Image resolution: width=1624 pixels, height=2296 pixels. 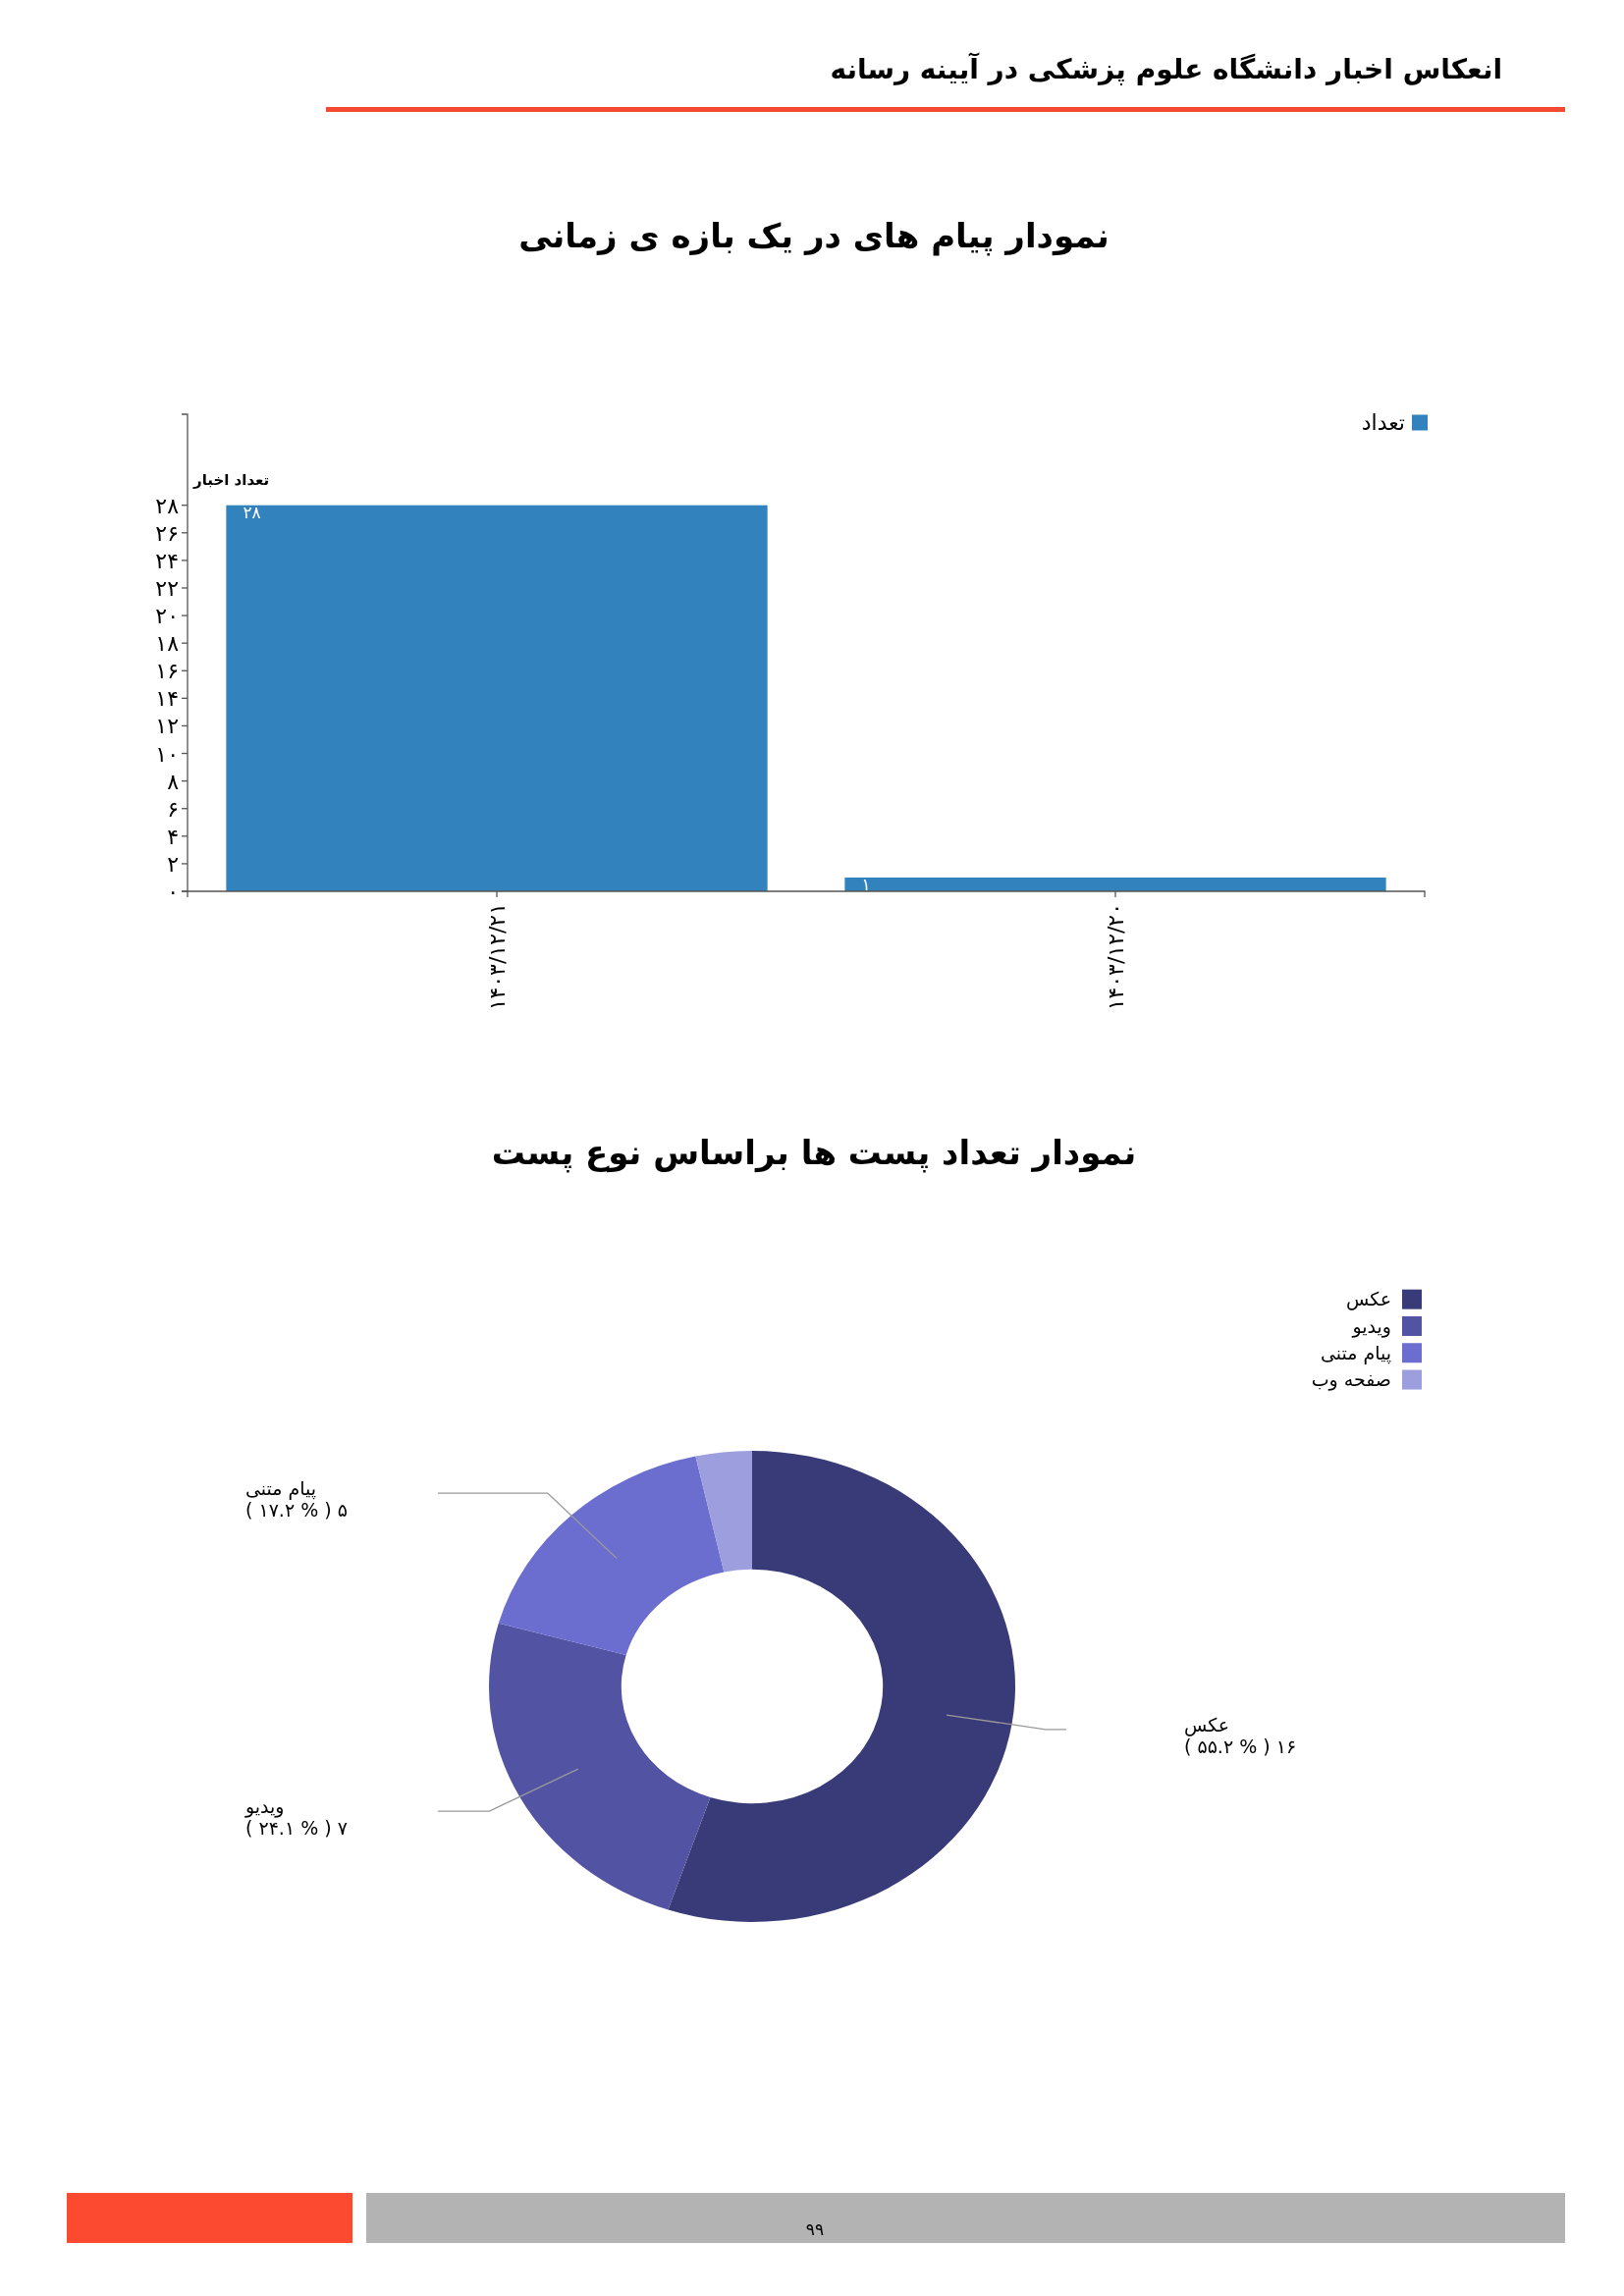 What do you see at coordinates (173, 892) in the screenshot?
I see `y-tick-label: ۰` at bounding box center [173, 892].